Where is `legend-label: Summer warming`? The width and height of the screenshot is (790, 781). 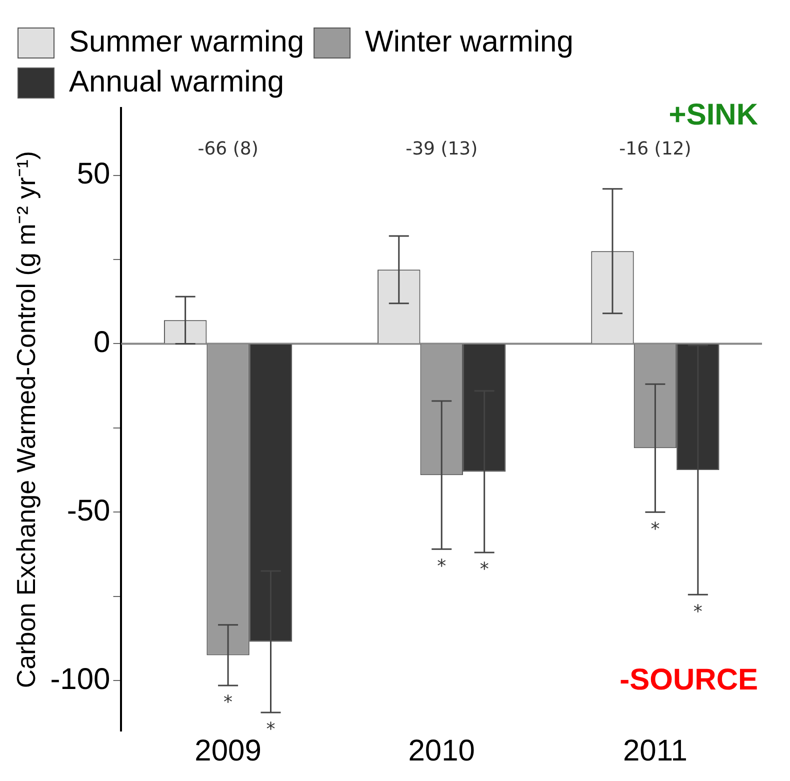 legend-label: Summer warming is located at coordinates (186, 41).